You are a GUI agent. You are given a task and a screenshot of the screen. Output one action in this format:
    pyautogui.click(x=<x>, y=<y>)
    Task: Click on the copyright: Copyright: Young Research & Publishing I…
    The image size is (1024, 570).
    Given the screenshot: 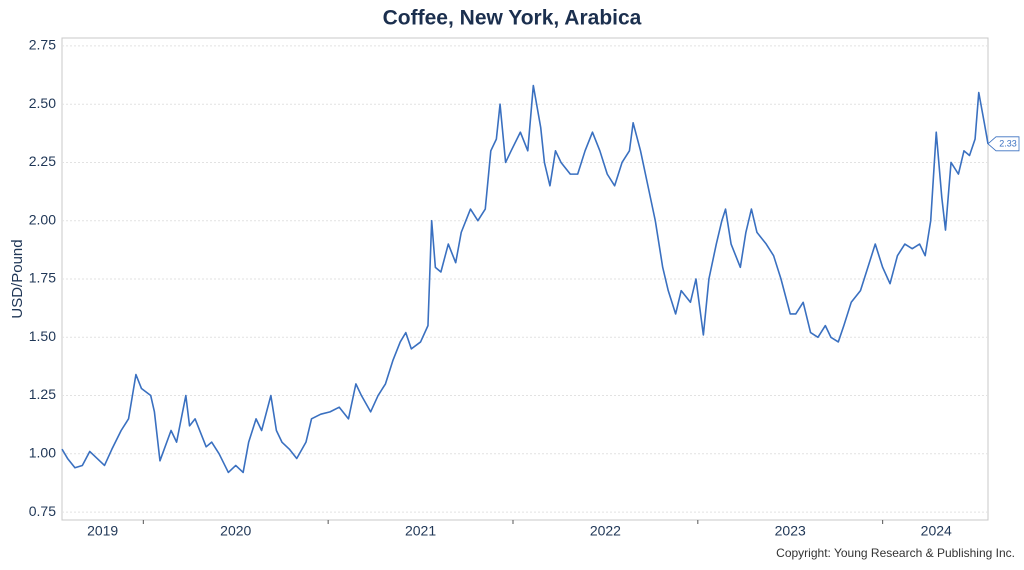 What is the action you would take?
    pyautogui.click(x=895, y=553)
    